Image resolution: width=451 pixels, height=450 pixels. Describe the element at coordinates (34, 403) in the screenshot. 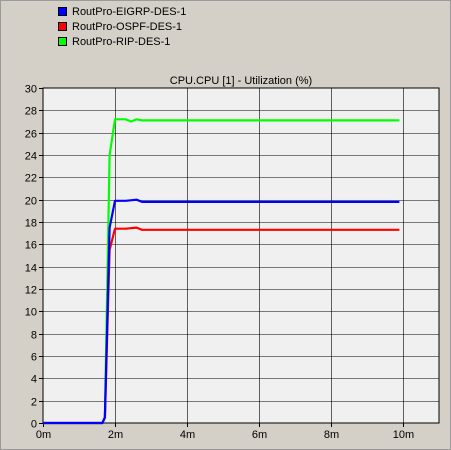

I see `y-tick-label: 2` at that location.